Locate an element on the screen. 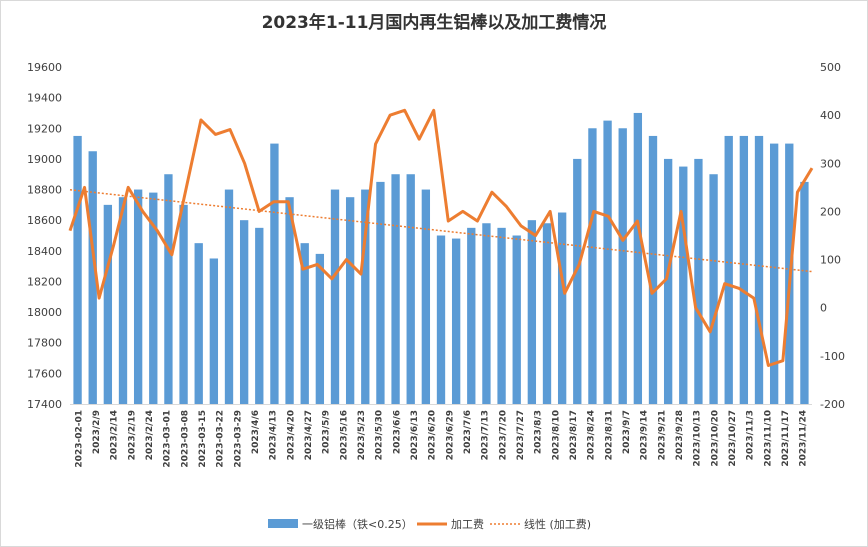  x-tick-label: 2023-02-01 is located at coordinates (79, 439).